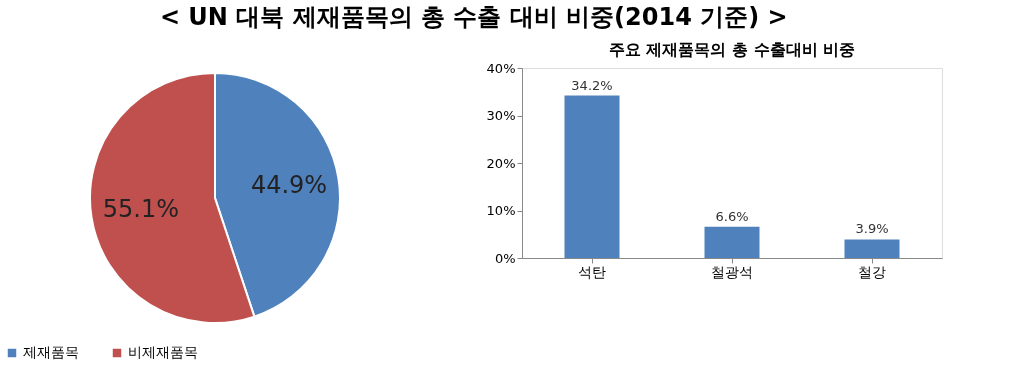 This screenshot has width=1010, height=365. What do you see at coordinates (141, 208) in the screenshot?
I see `data-label: 55.1%` at bounding box center [141, 208].